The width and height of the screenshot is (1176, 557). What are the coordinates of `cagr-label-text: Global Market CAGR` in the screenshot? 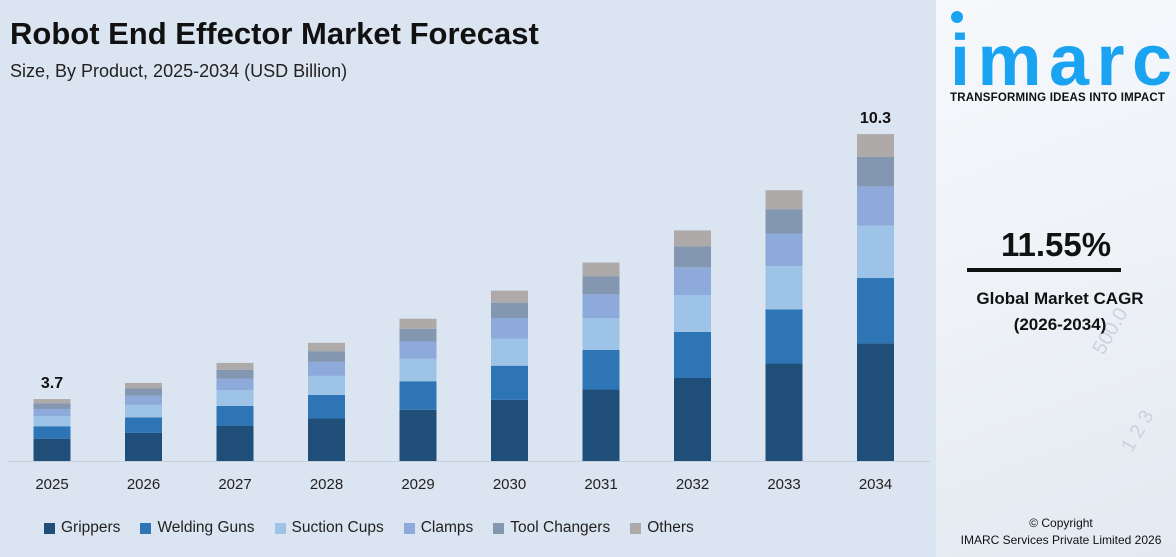 It's located at (1060, 298).